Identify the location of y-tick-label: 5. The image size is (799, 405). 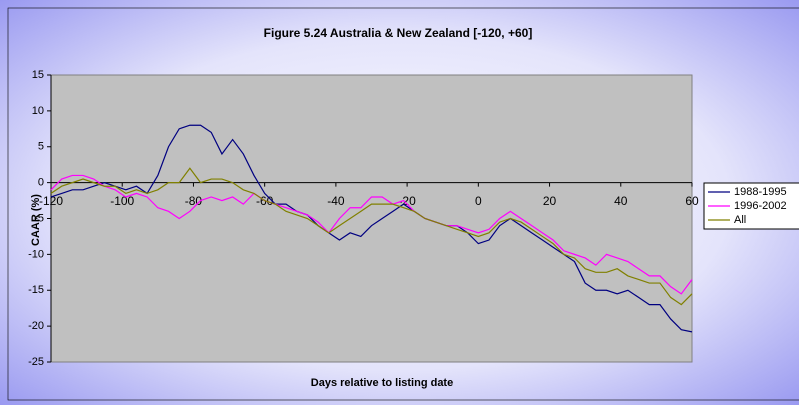
(41, 147).